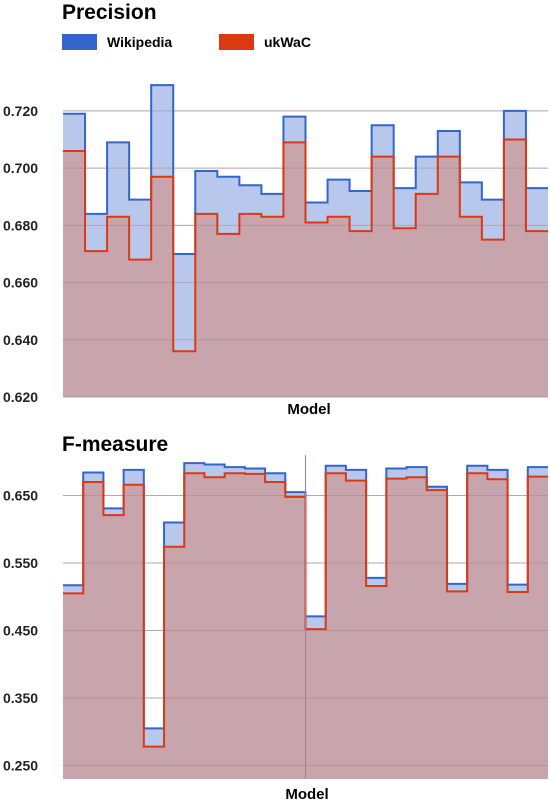  What do you see at coordinates (20, 496) in the screenshot?
I see `y-tick-label: 0.650` at bounding box center [20, 496].